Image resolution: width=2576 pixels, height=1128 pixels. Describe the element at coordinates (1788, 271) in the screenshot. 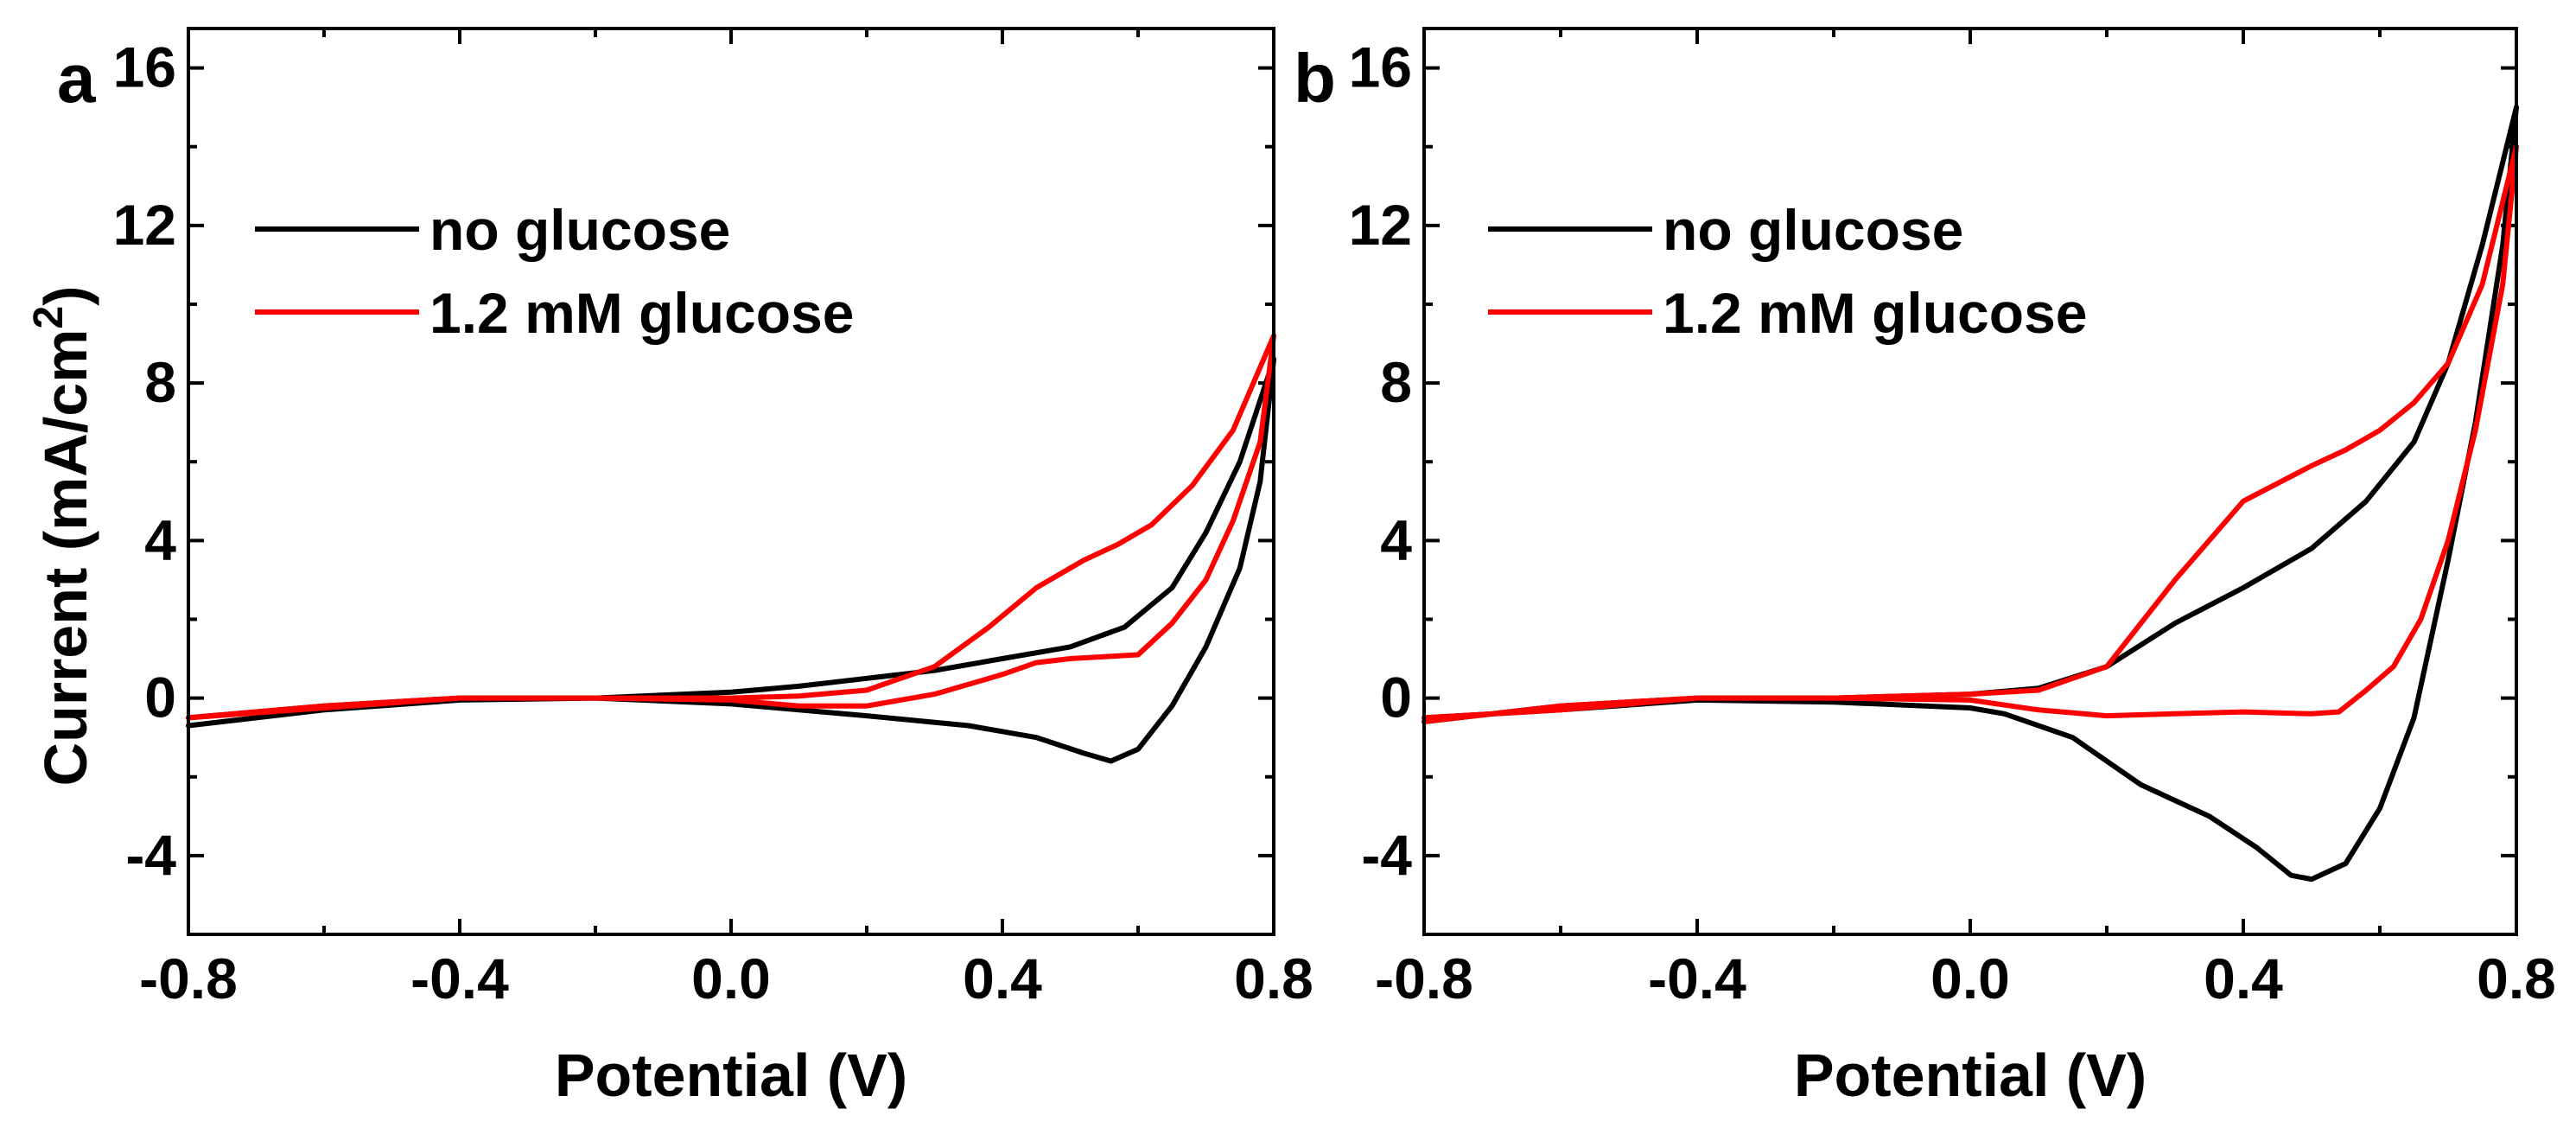

I see `panel-b-legend: no glucose 1.2 mM glucose` at that location.